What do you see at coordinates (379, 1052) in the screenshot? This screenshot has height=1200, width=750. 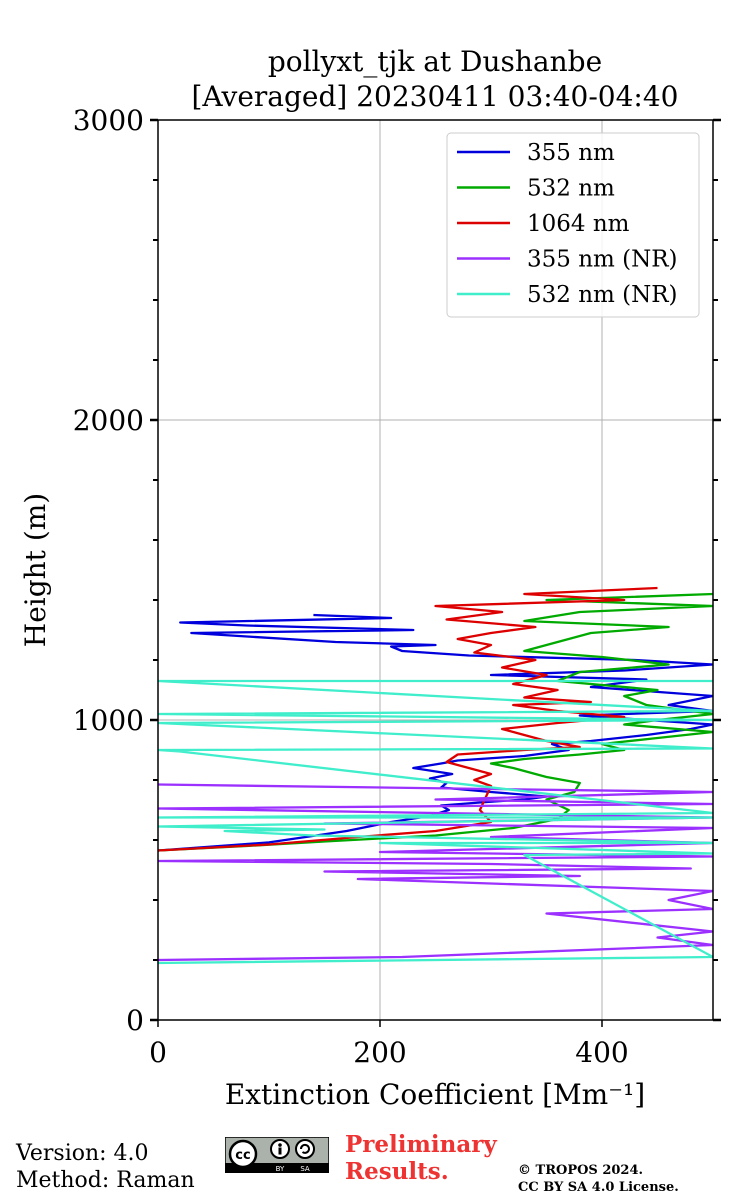 I see `x-tick-label: 200` at bounding box center [379, 1052].